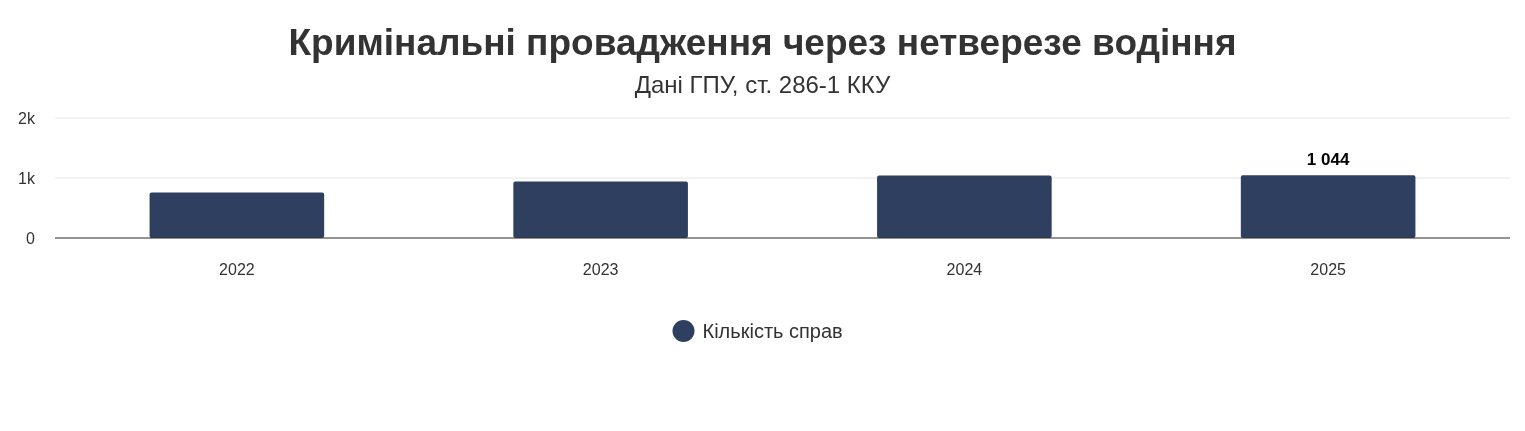 The width and height of the screenshot is (1525, 431). Describe the element at coordinates (964, 269) in the screenshot. I see `x-tick-label: 2024` at that location.